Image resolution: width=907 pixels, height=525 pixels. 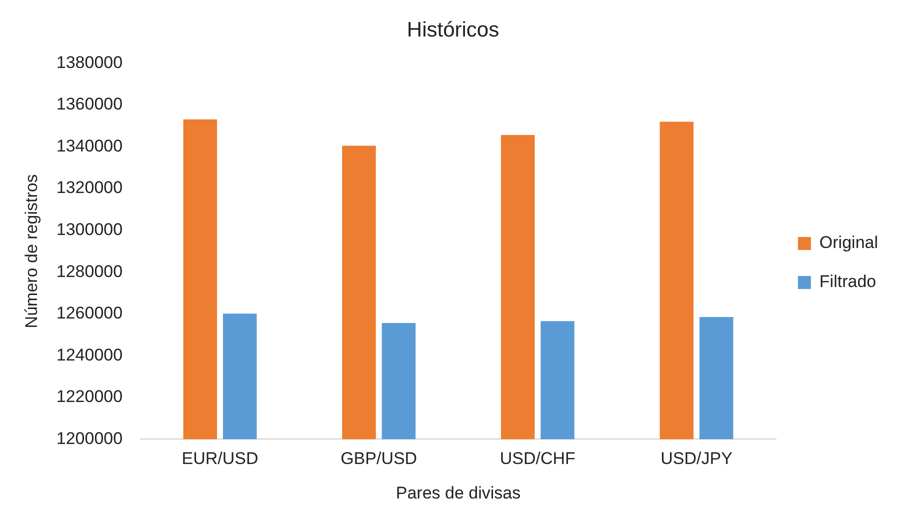 What do you see at coordinates (89, 104) in the screenshot?
I see `y-tick-label: 1360000` at bounding box center [89, 104].